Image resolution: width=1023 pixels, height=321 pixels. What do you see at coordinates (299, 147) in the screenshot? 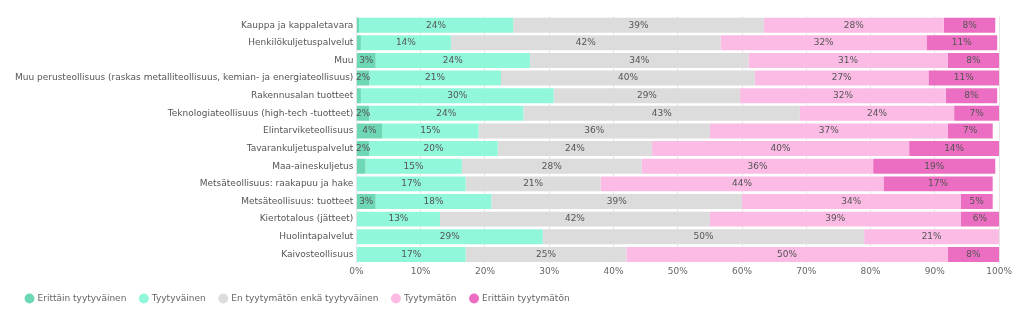
I see `y-tick-label: Tavarankuljetuspalvelut` at bounding box center [299, 147].